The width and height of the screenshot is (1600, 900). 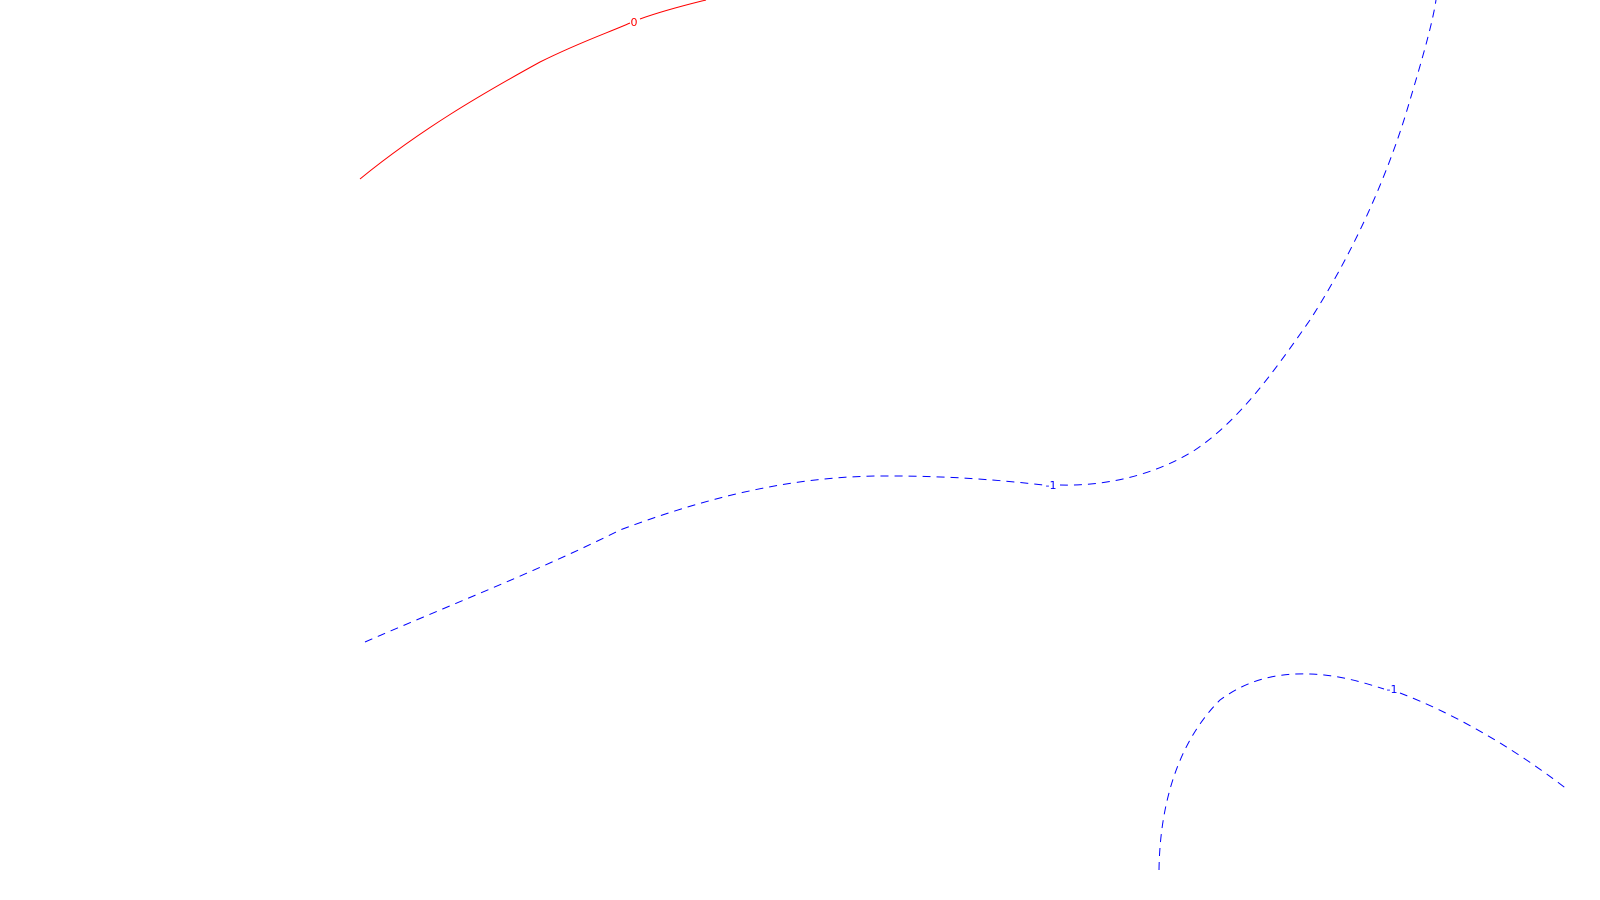 What do you see at coordinates (704, 559) in the screenshot?
I see `contour-line-neg-upper` at bounding box center [704, 559].